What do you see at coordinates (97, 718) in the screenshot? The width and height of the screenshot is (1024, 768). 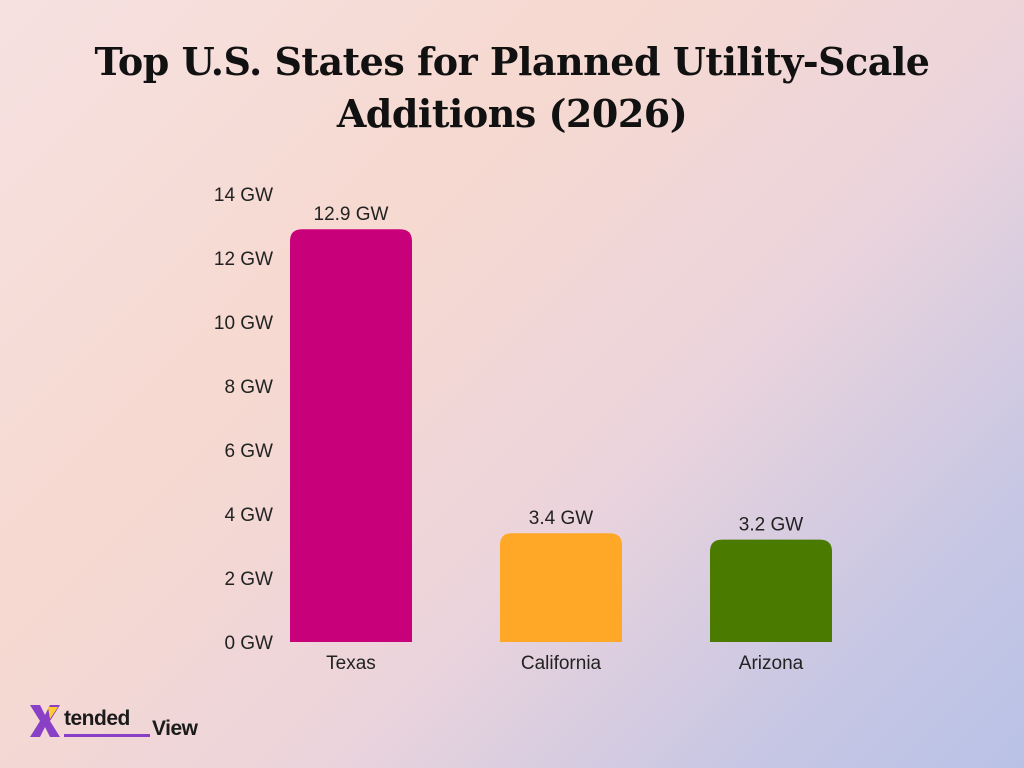 I see `logo-text-part1: tended` at bounding box center [97, 718].